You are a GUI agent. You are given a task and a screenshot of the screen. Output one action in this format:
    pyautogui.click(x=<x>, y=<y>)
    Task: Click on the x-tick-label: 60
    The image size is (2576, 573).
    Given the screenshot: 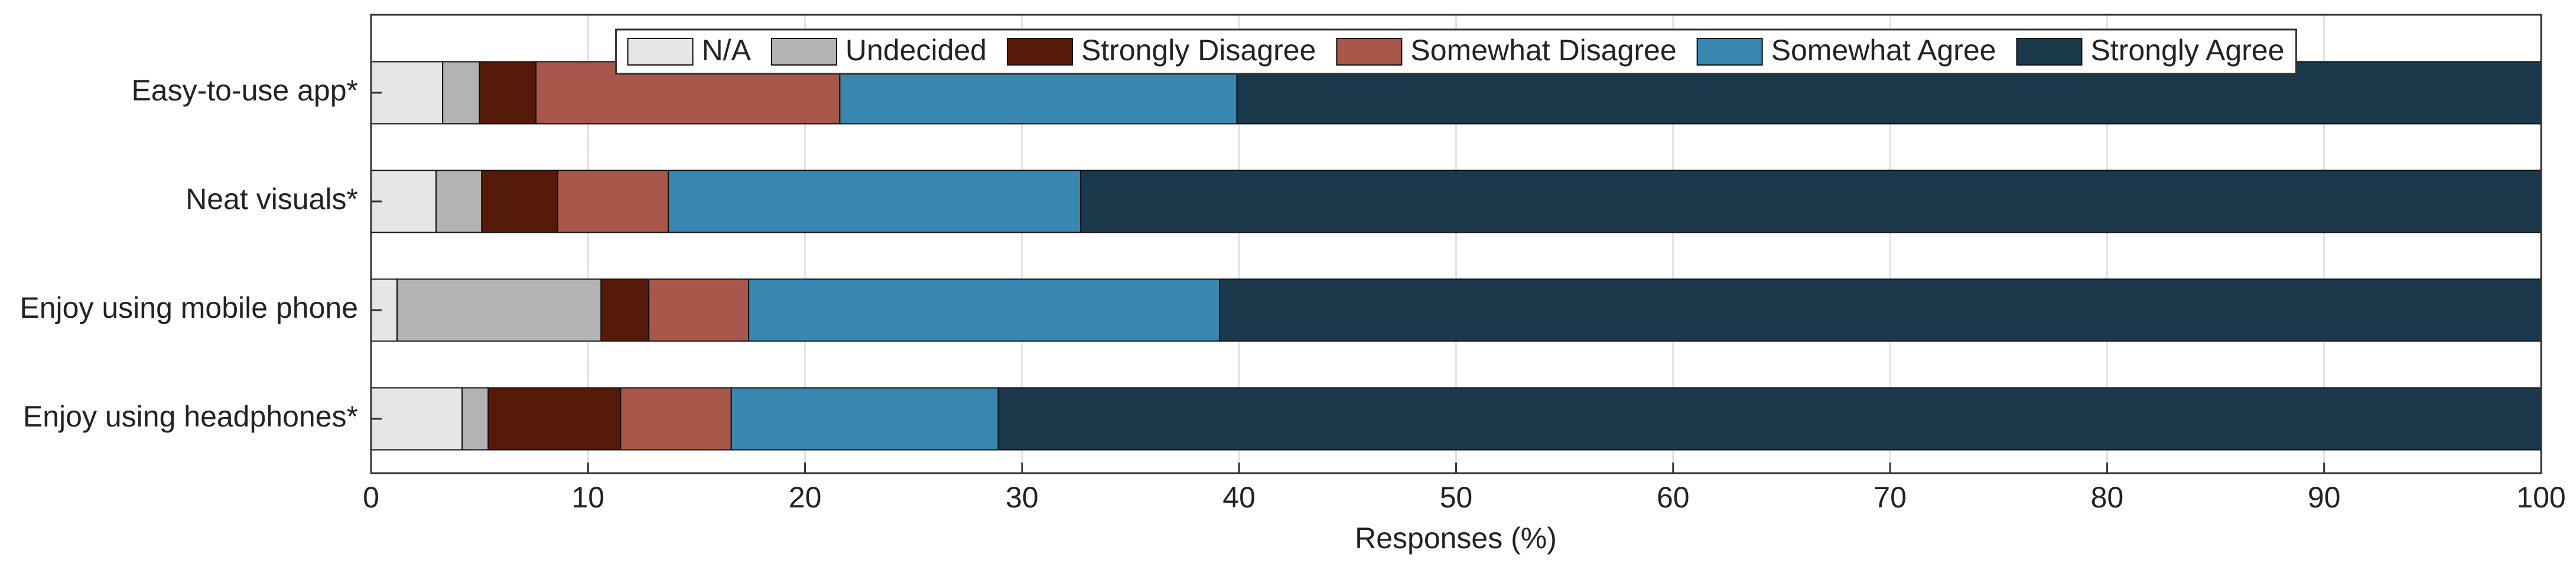 What is the action you would take?
    pyautogui.click(x=1673, y=497)
    